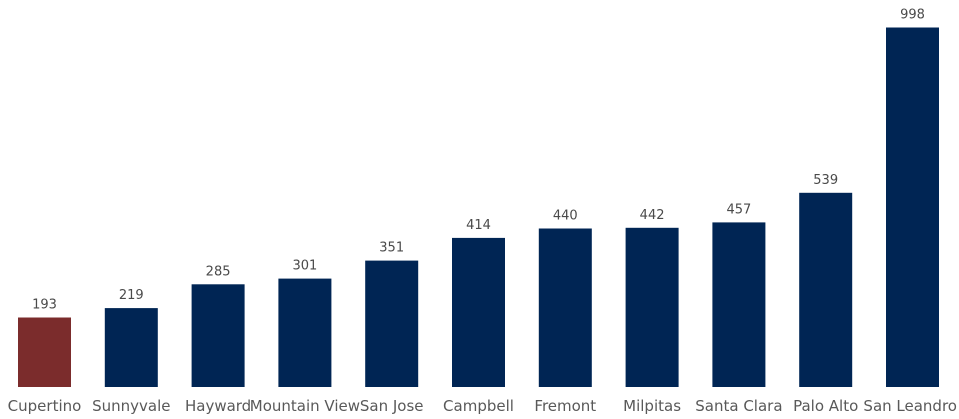 Image resolution: width=959 pixels, height=419 pixels. Describe the element at coordinates (652, 307) in the screenshot. I see `bar-milpitas` at that location.